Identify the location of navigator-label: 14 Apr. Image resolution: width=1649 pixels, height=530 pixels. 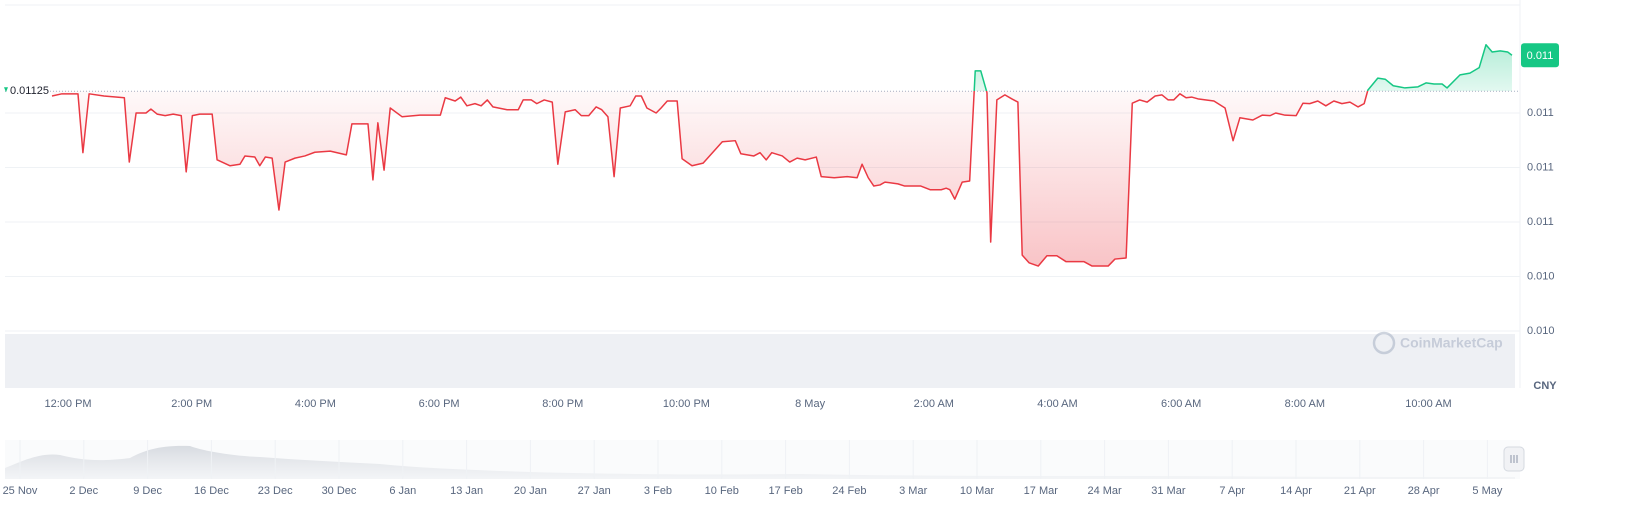
(1296, 491).